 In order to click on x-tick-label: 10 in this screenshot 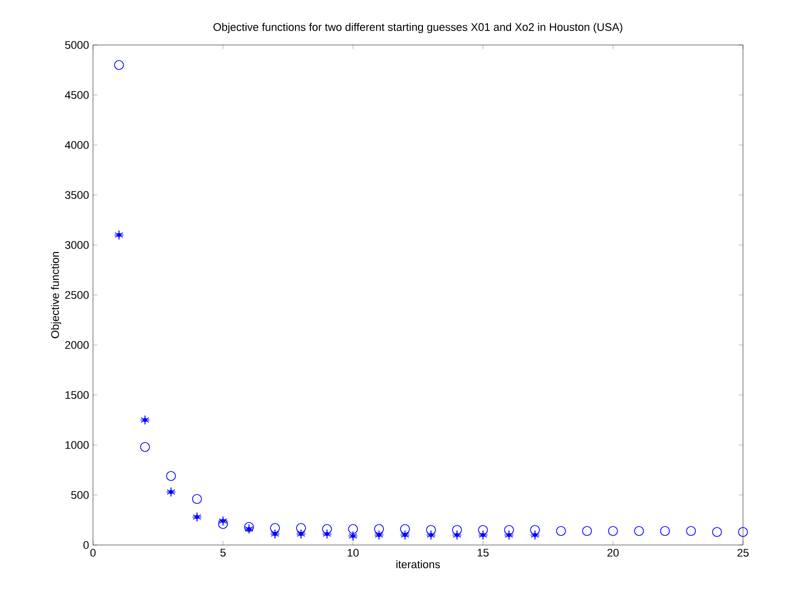, I will do `click(353, 552)`.